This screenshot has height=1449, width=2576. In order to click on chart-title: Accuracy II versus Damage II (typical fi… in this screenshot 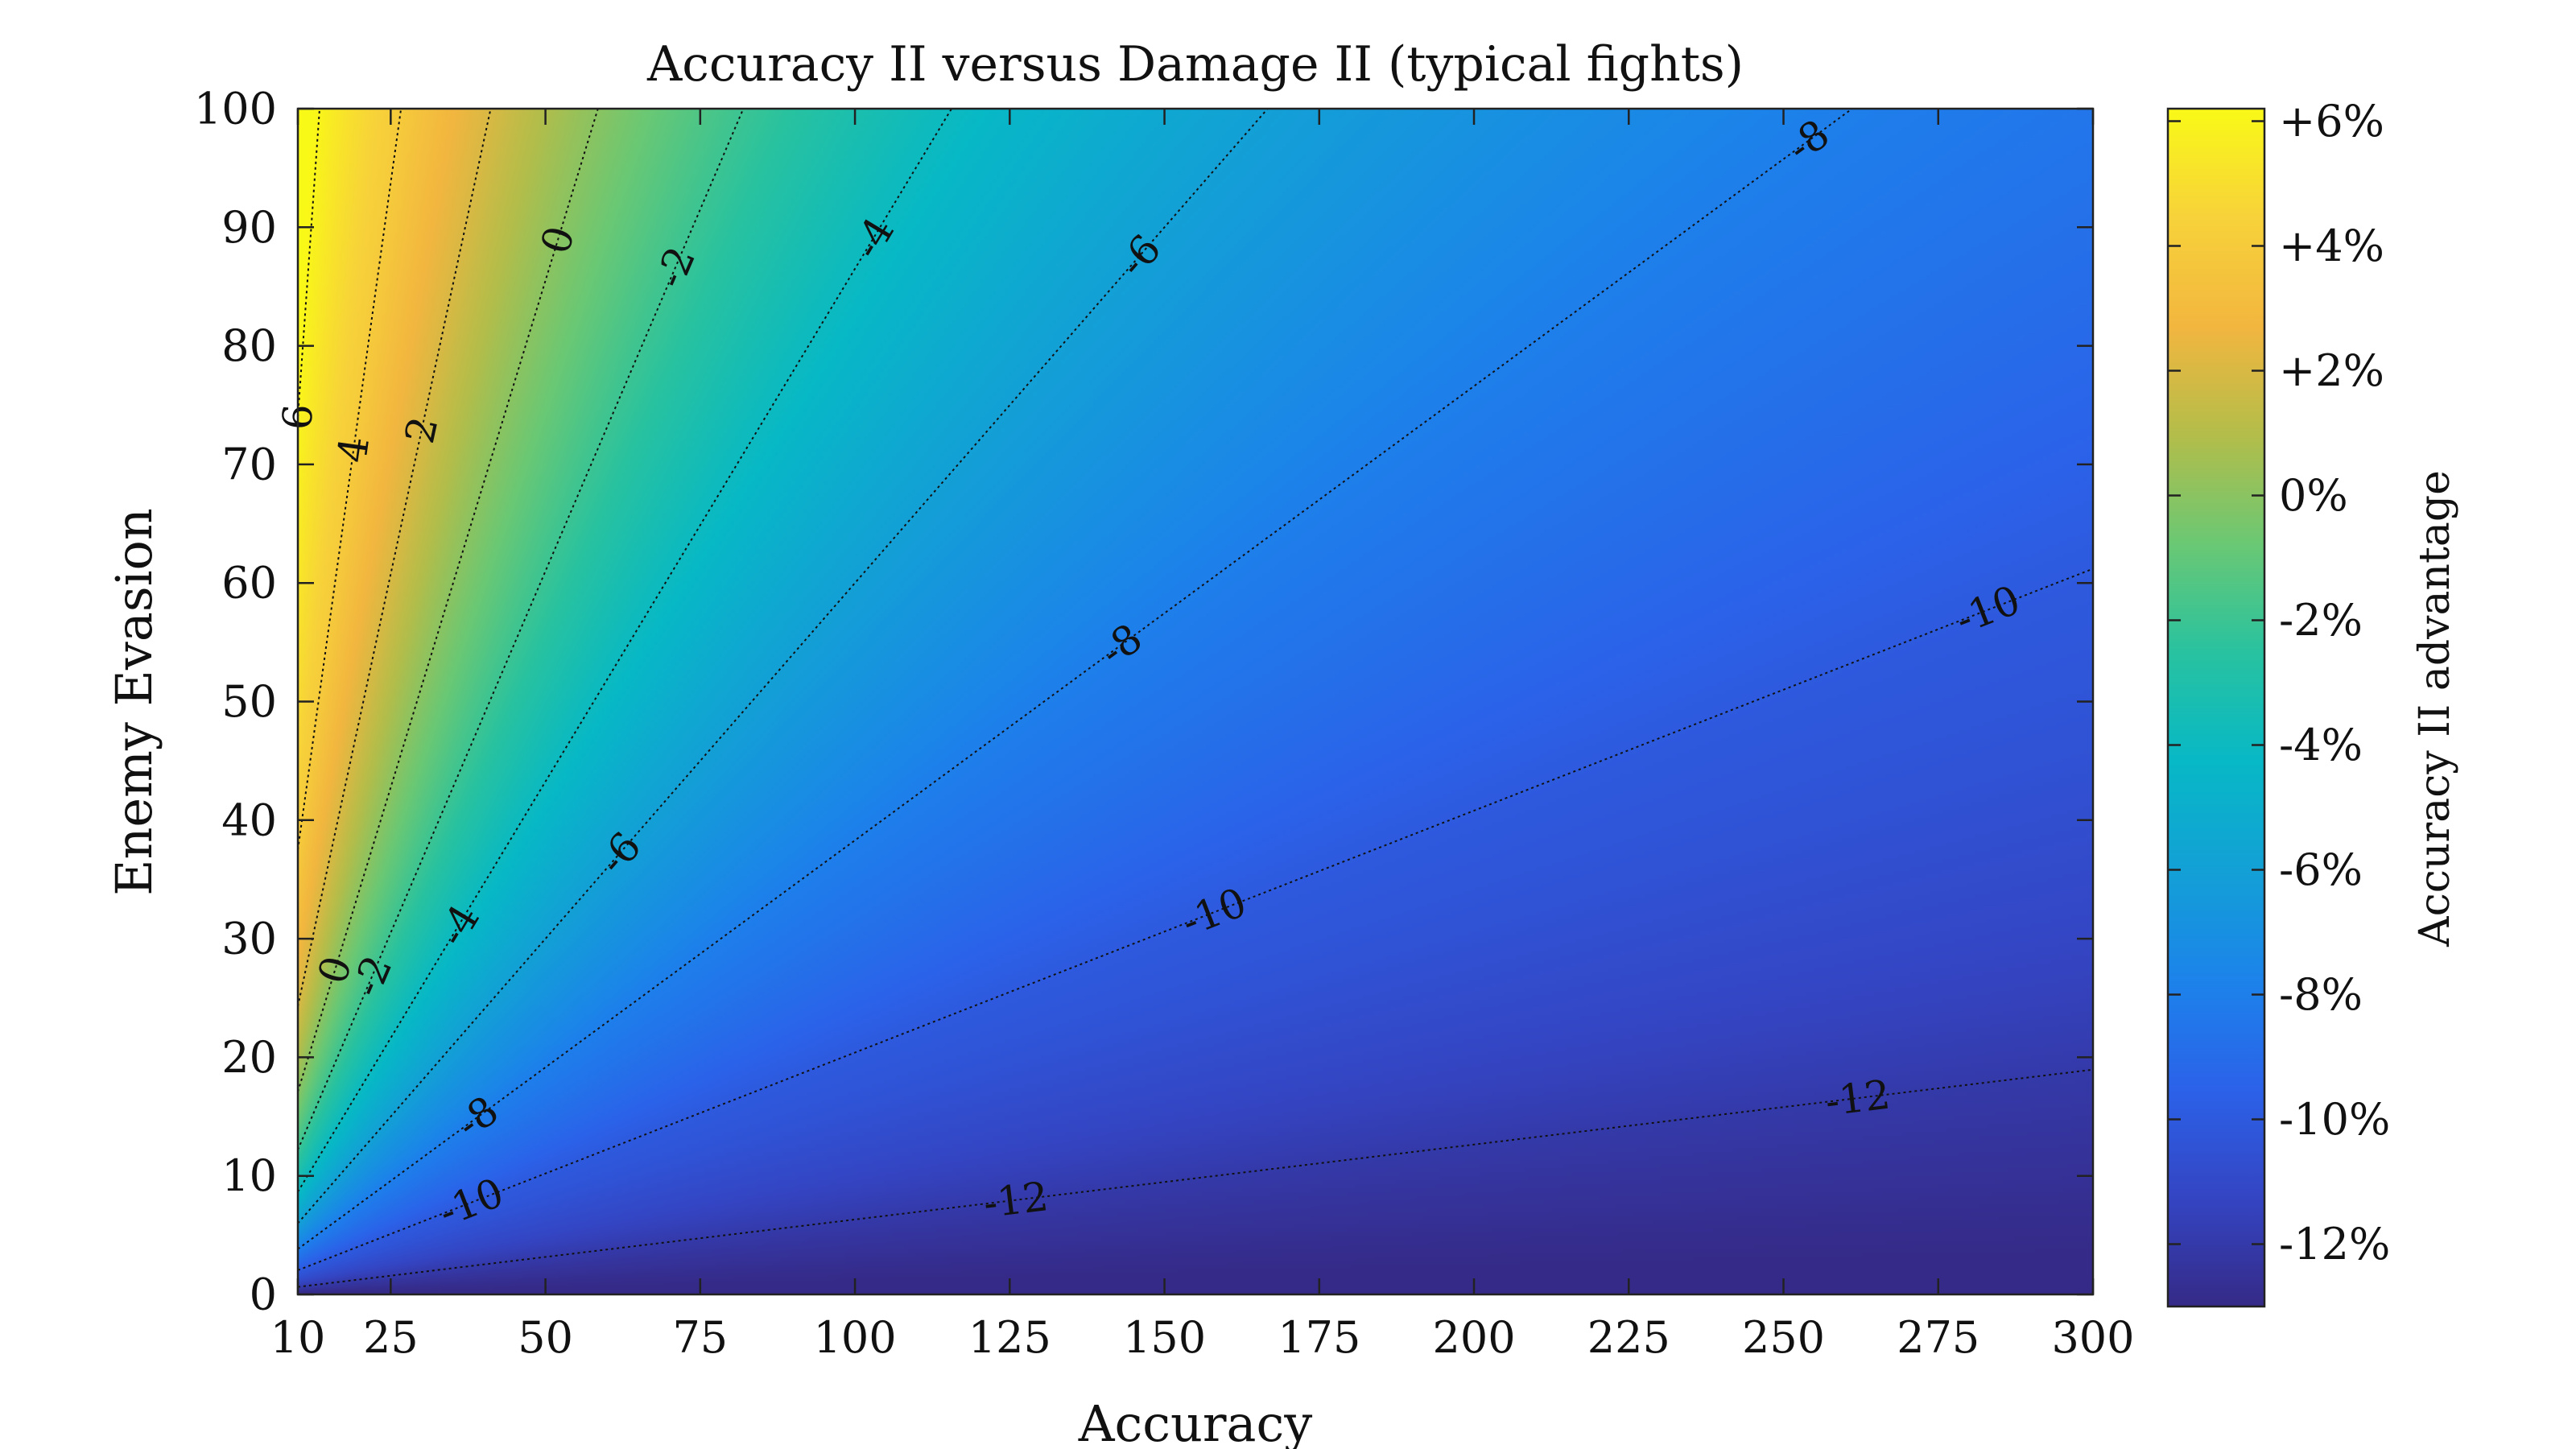, I will do `click(1195, 64)`.